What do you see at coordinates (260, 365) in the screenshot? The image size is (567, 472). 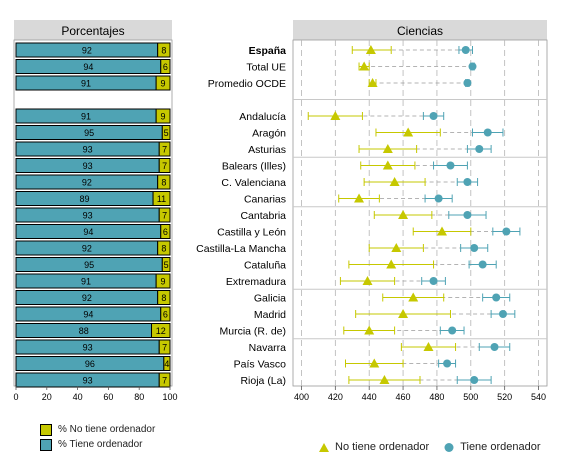 I see `row-label: País Vasco` at bounding box center [260, 365].